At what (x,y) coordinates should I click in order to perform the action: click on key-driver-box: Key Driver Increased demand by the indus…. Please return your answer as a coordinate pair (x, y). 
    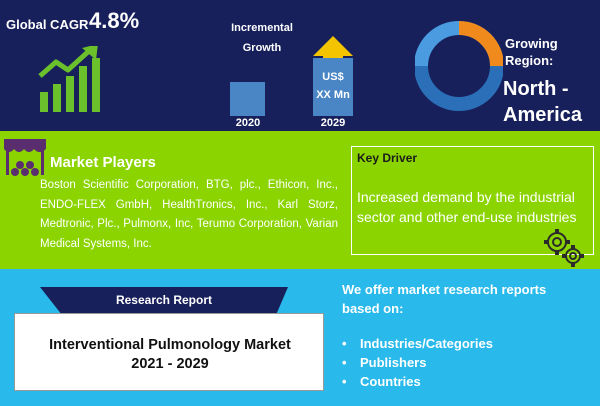
    Looking at the image, I should click on (472, 200).